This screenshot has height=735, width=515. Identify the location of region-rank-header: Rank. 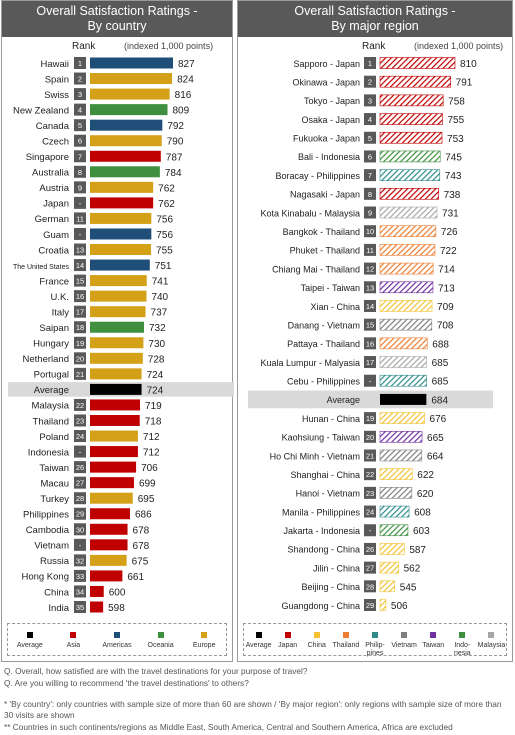
(374, 46).